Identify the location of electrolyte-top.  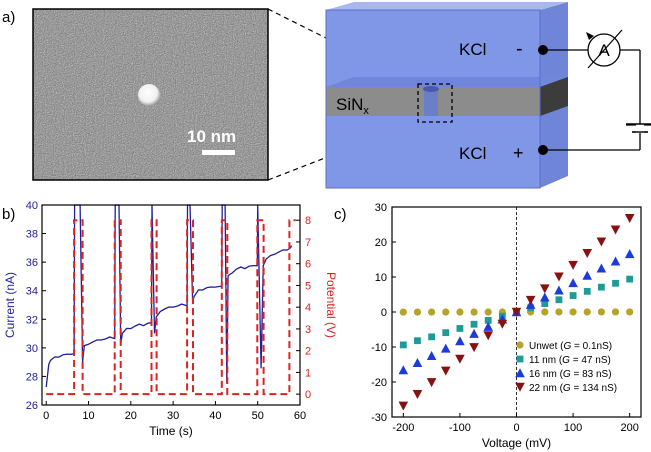
(433, 48).